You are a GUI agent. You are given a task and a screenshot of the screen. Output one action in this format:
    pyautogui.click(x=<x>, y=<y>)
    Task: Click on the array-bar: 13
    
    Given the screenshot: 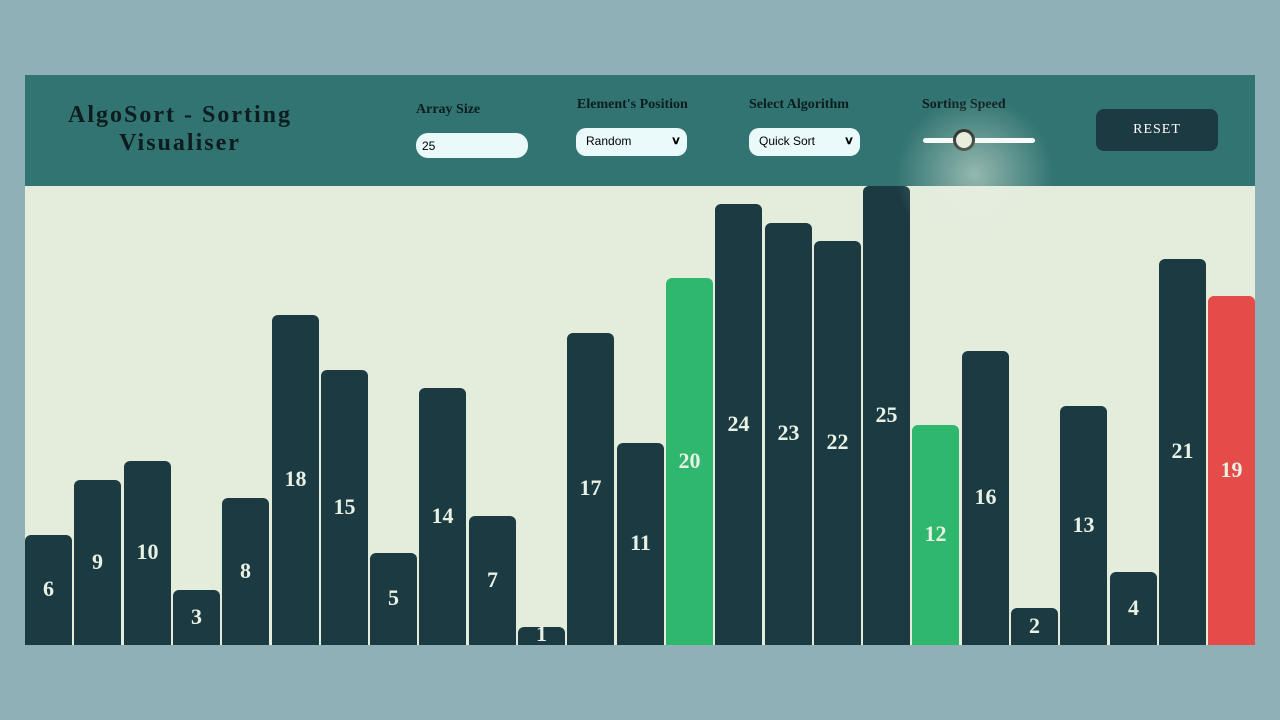 What is the action you would take?
    pyautogui.click(x=1083, y=525)
    